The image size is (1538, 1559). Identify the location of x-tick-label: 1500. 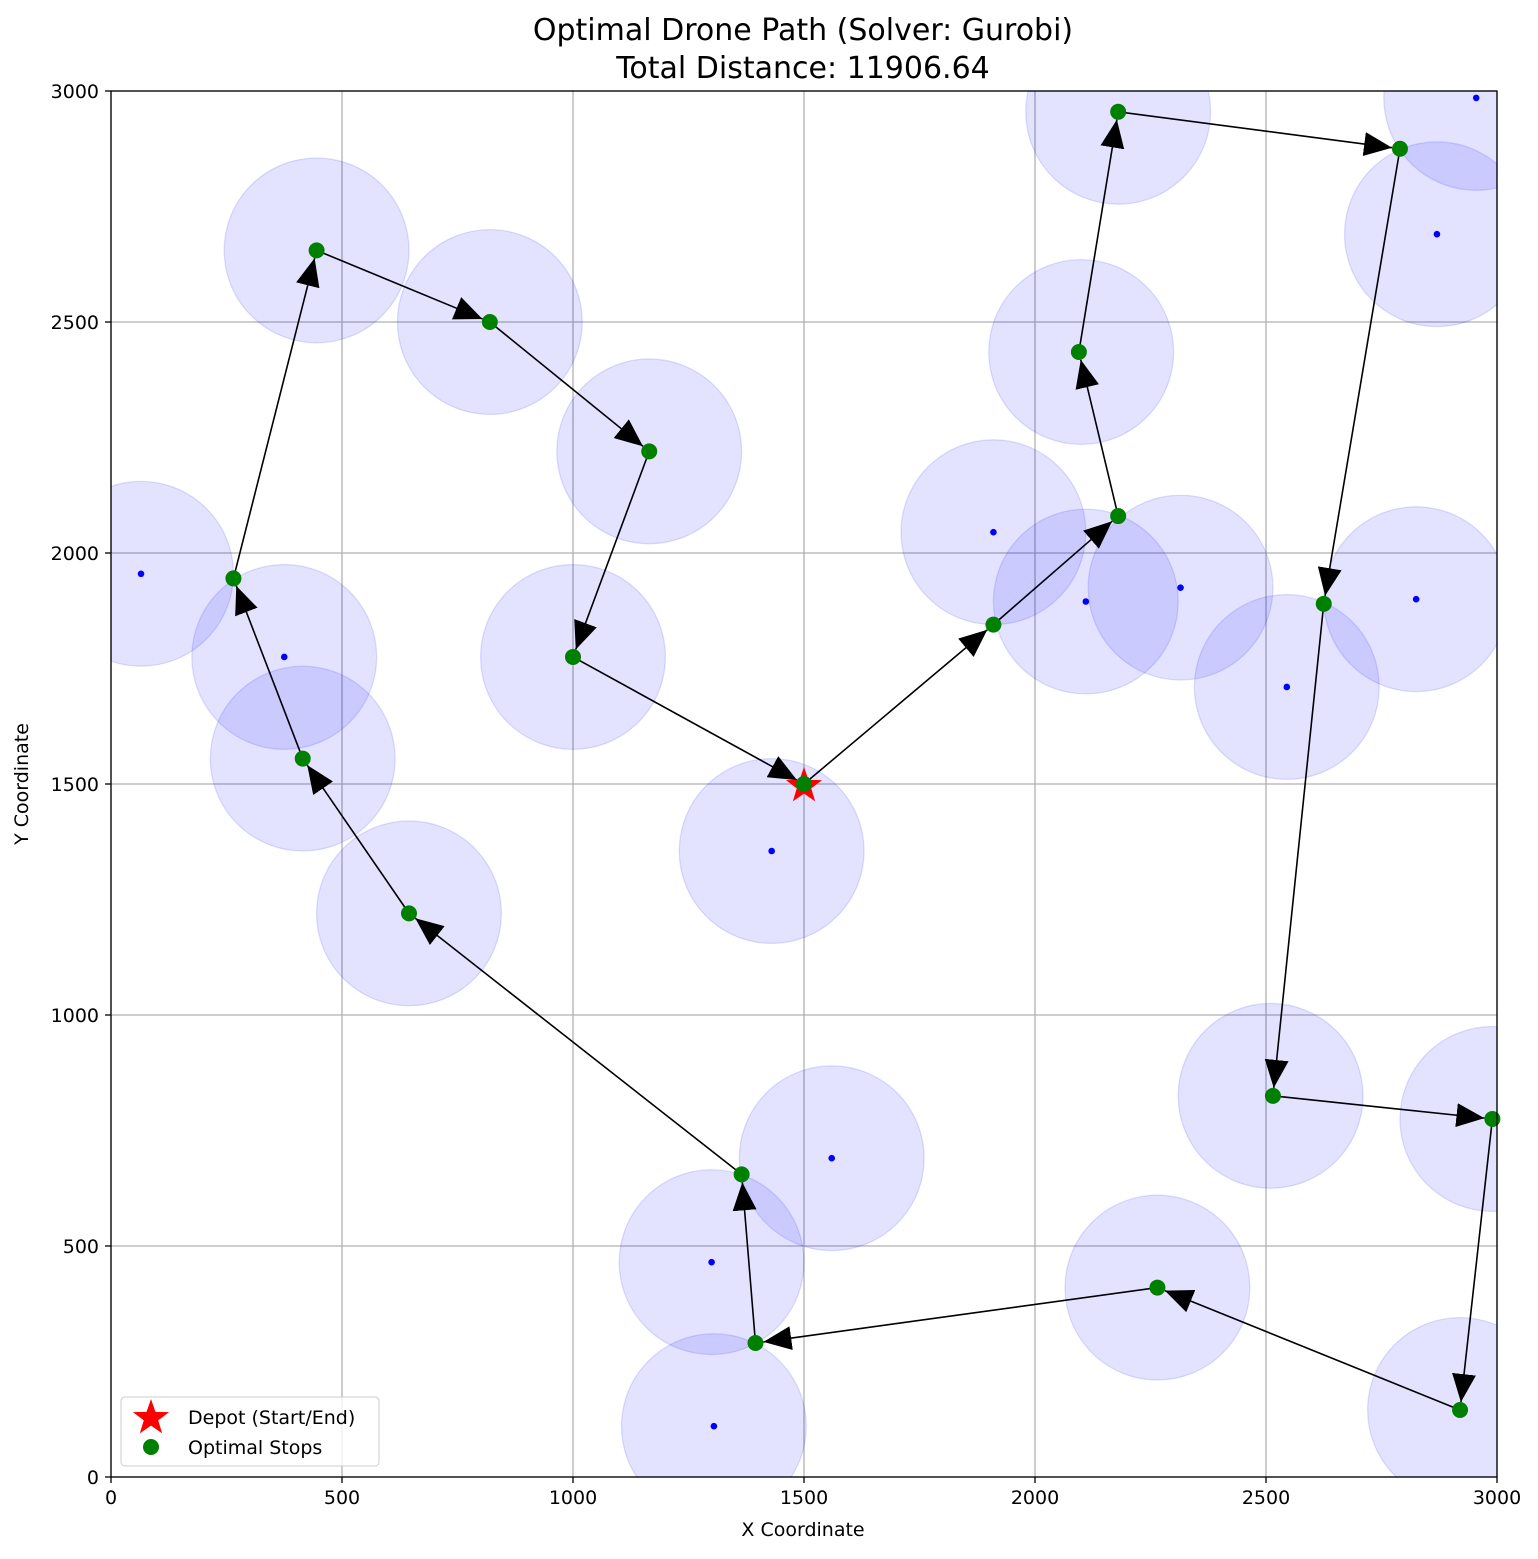
(804, 1498).